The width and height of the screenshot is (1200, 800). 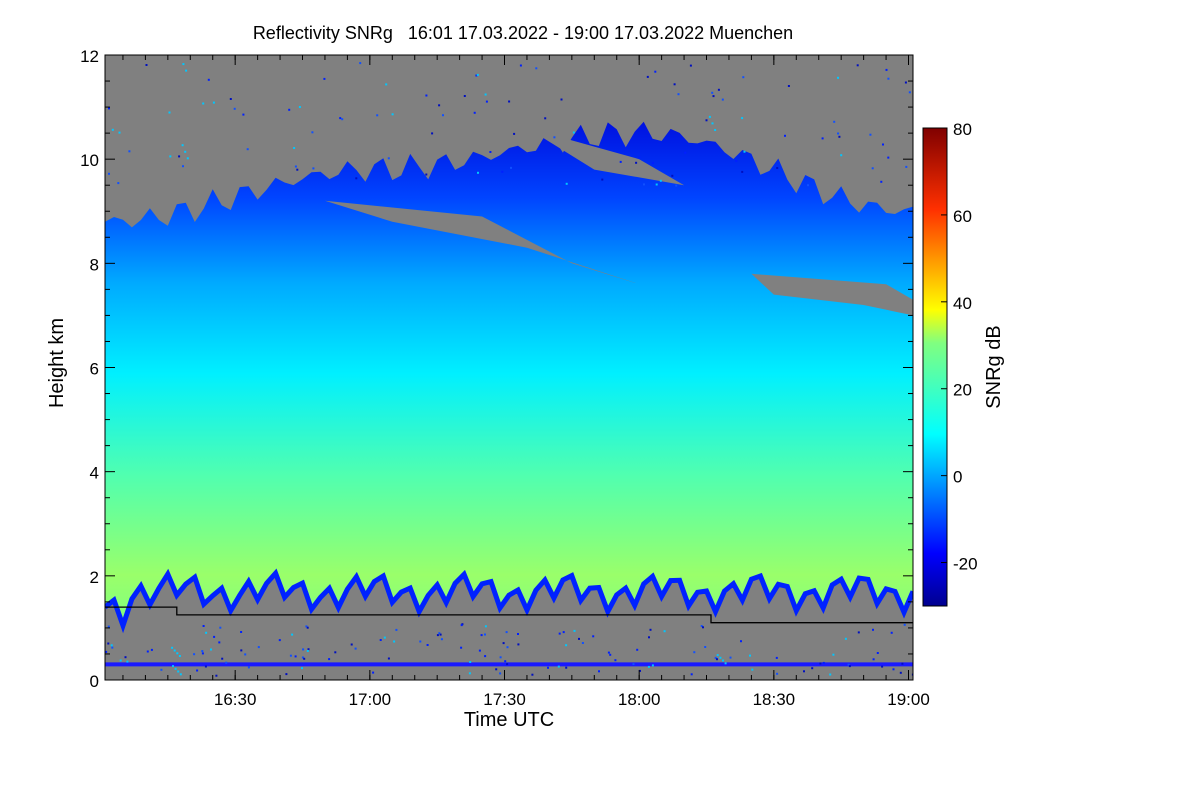 I want to click on y-tick-label: 4, so click(x=94, y=473).